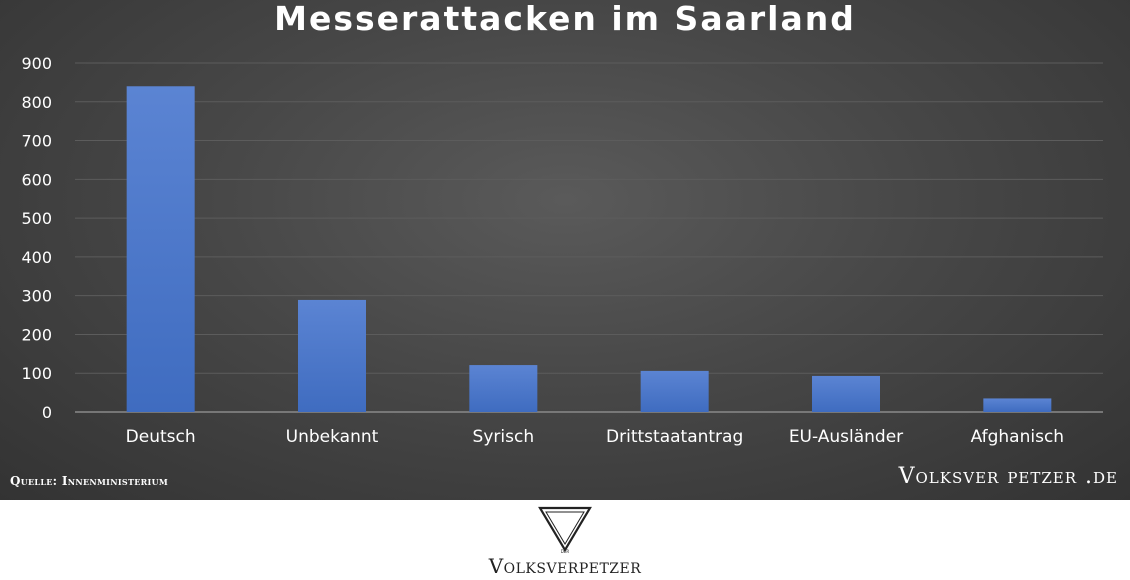 The width and height of the screenshot is (1130, 580). Describe the element at coordinates (565, 19) in the screenshot. I see `chart-title: Messerattacken im Saarland` at that location.